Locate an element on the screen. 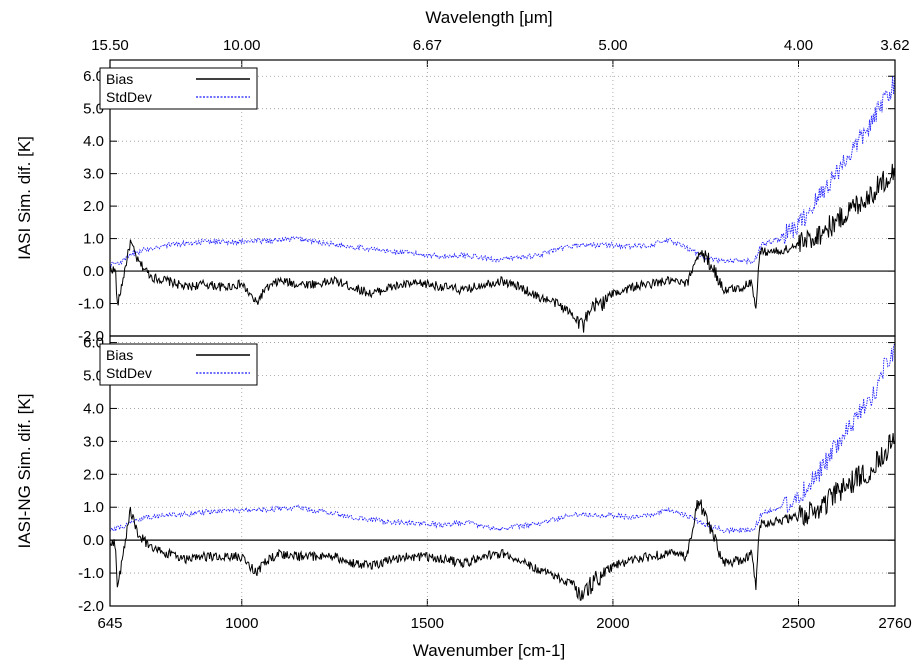  top-tick-label: 4.00 is located at coordinates (798, 45).